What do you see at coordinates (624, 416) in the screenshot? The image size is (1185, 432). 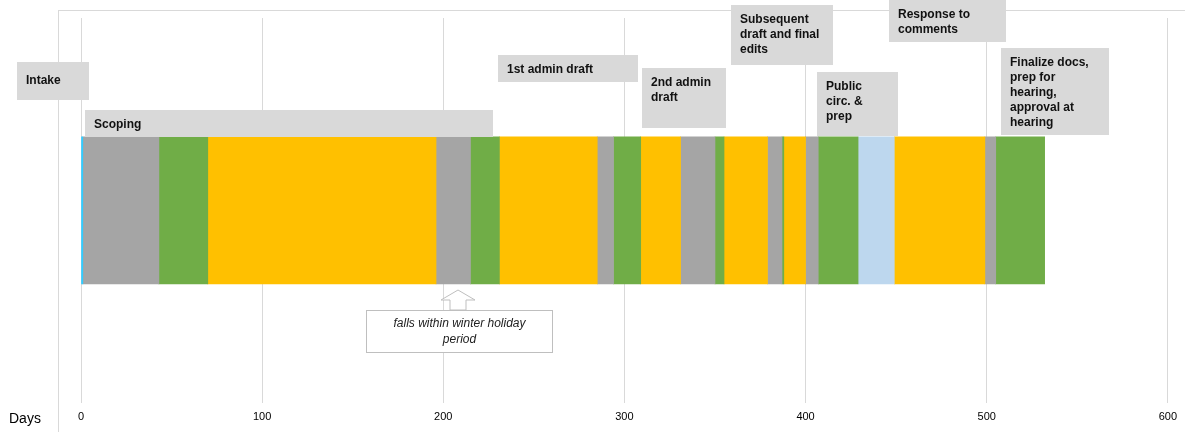 I see `x-tick-label: 300` at bounding box center [624, 416].